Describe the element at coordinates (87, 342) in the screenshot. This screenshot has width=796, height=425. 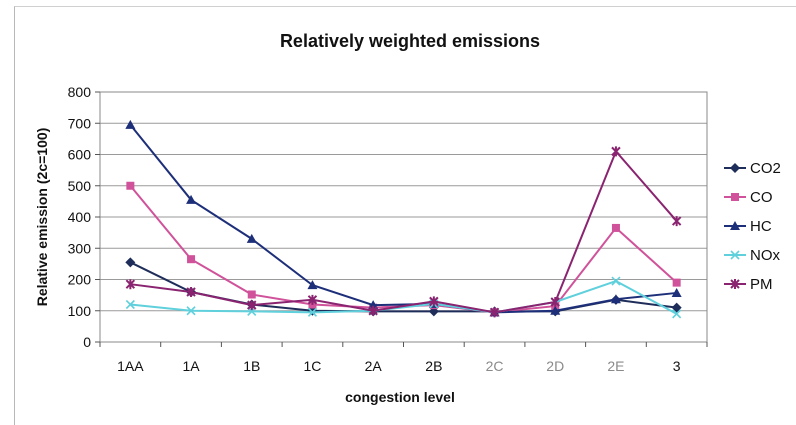
I see `y-tick-label: 0` at that location.